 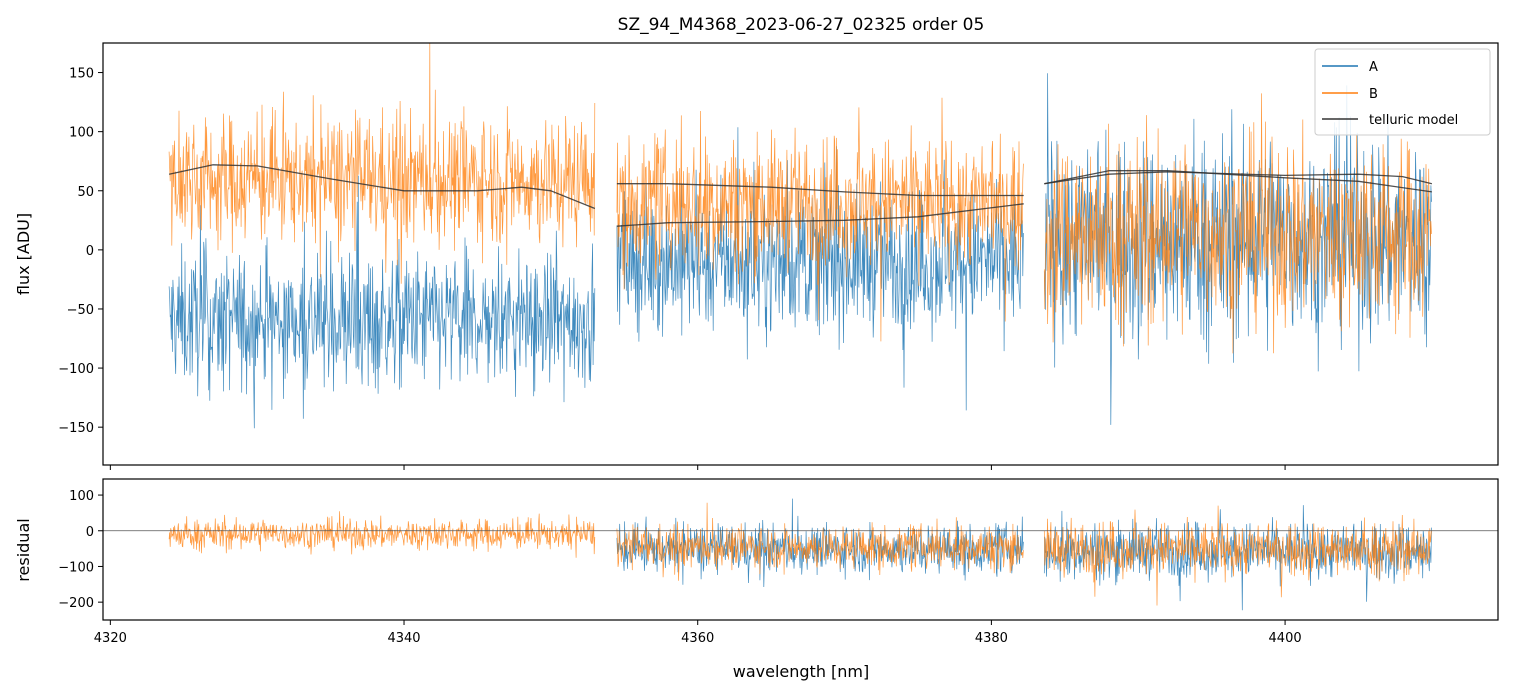 I want to click on x-axis-label: wavelength [nm], so click(x=801, y=671).